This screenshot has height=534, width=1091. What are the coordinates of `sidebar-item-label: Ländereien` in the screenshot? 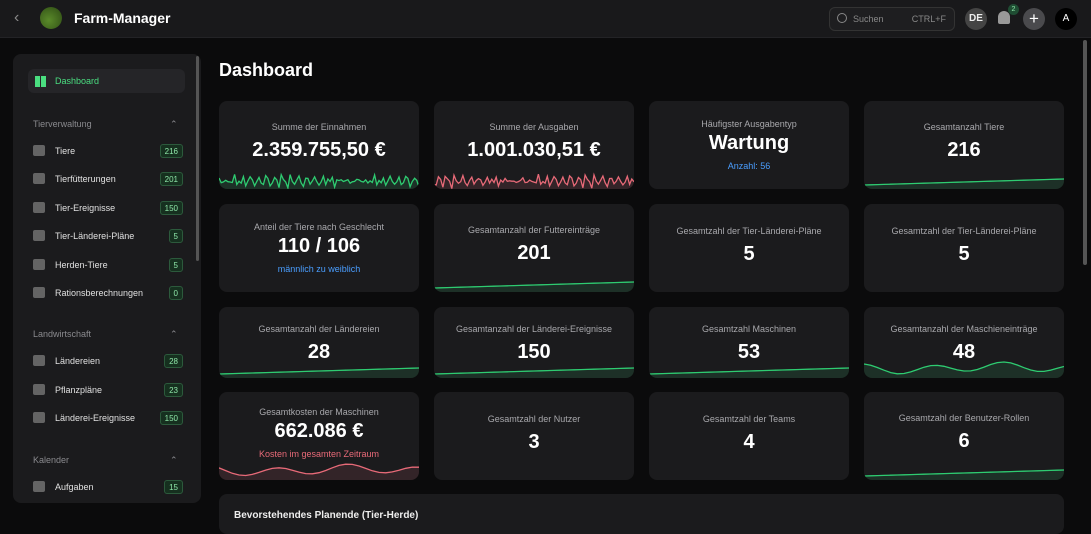 It's located at (78, 361).